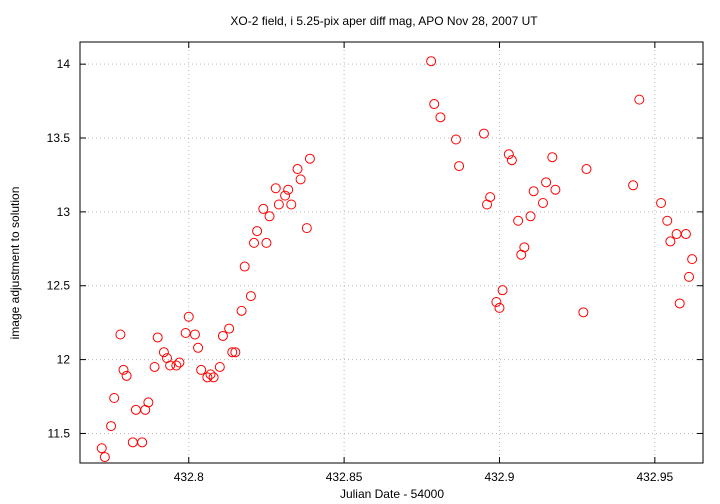 The width and height of the screenshot is (720, 504). What do you see at coordinates (59, 433) in the screenshot?
I see `y-tick-label: 11.5` at bounding box center [59, 433].